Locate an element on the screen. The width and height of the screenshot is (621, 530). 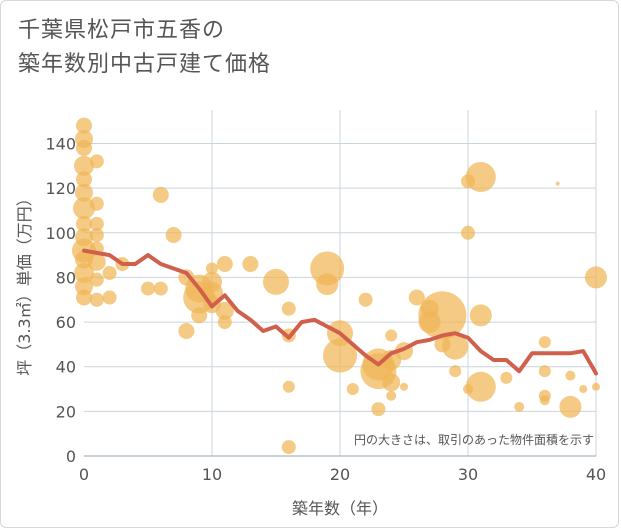
chart-title-line-1: 千葉県松戸市五香の is located at coordinates (122, 30).